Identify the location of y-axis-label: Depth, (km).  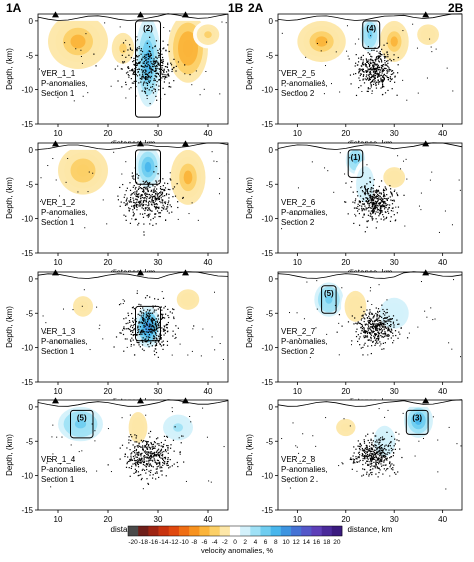
(249, 327).